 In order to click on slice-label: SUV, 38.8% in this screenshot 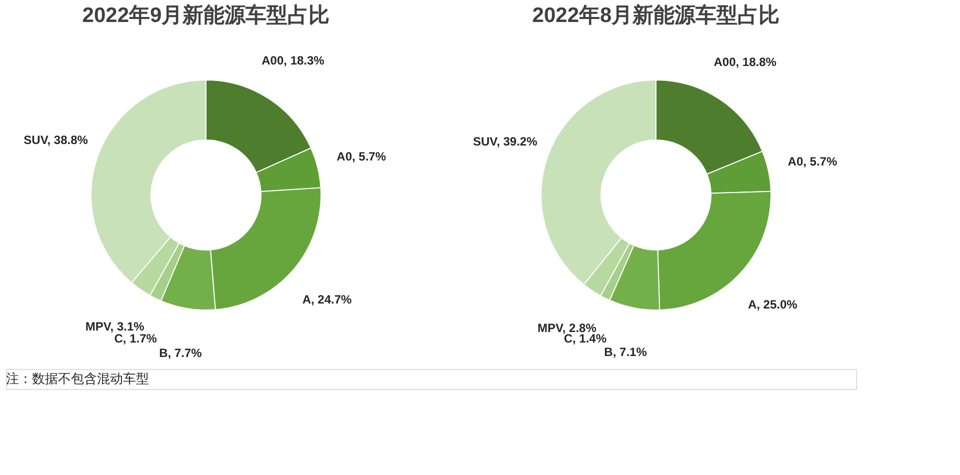, I will do `click(56, 139)`.